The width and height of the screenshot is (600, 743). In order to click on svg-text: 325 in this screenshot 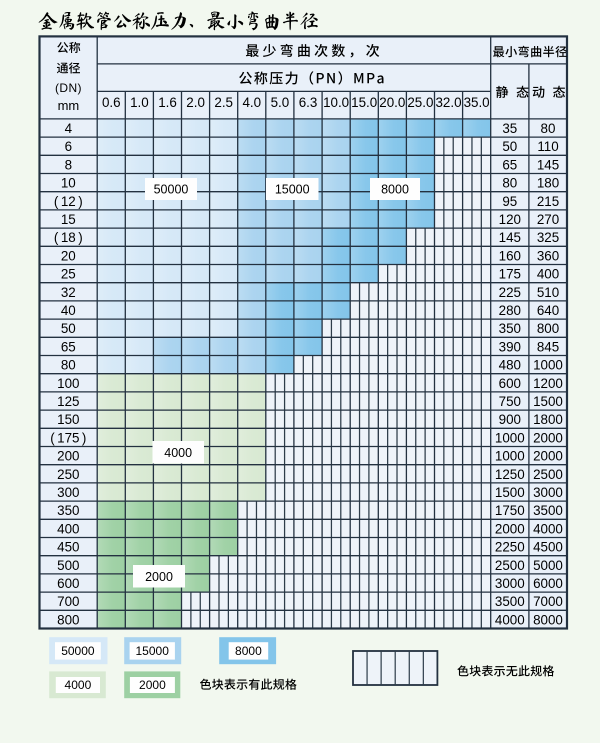, I will do `click(548, 237)`.